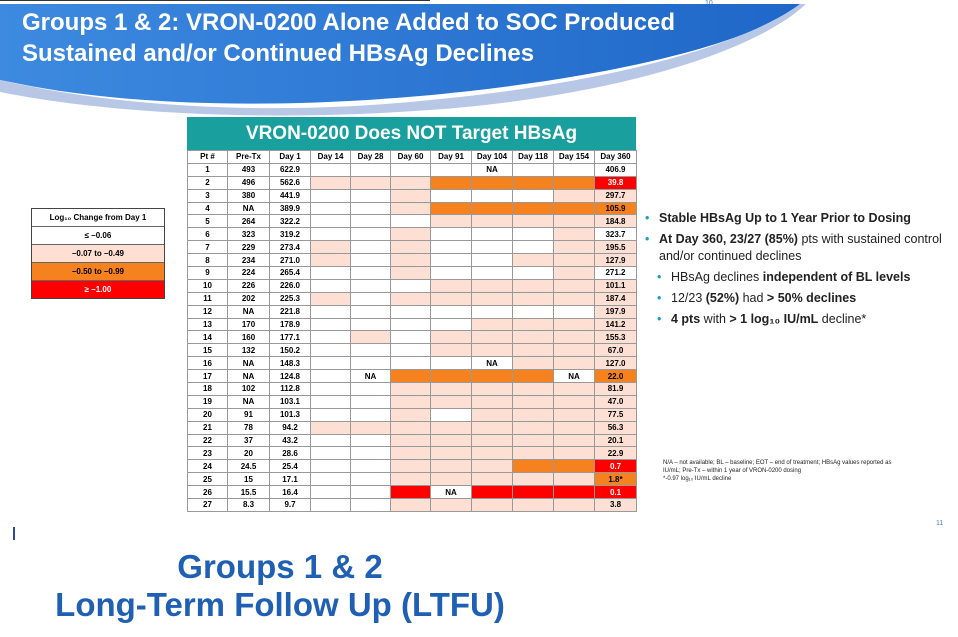 This screenshot has width=958, height=637. What do you see at coordinates (615, 157) in the screenshot?
I see `column-header: Day 360` at bounding box center [615, 157].